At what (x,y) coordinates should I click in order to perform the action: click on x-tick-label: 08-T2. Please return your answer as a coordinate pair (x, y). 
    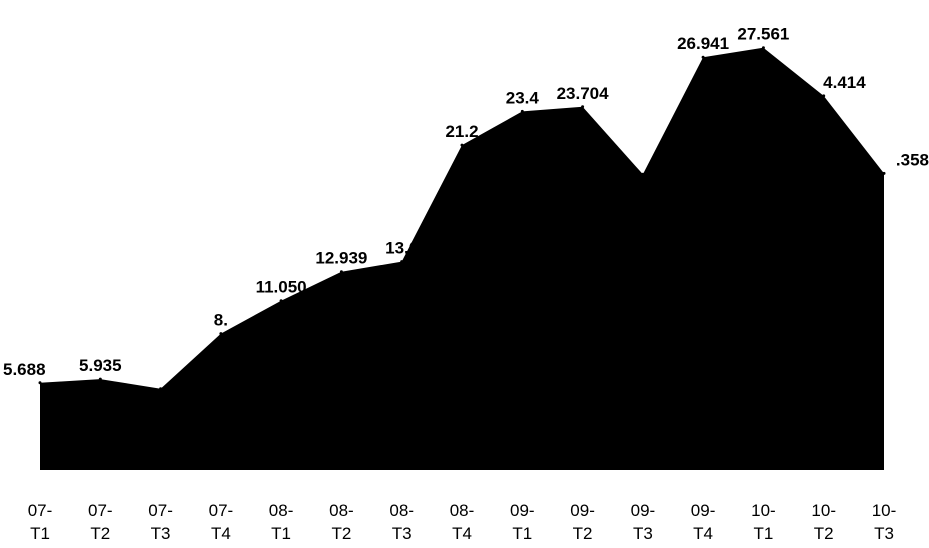
    Looking at the image, I should click on (341, 522).